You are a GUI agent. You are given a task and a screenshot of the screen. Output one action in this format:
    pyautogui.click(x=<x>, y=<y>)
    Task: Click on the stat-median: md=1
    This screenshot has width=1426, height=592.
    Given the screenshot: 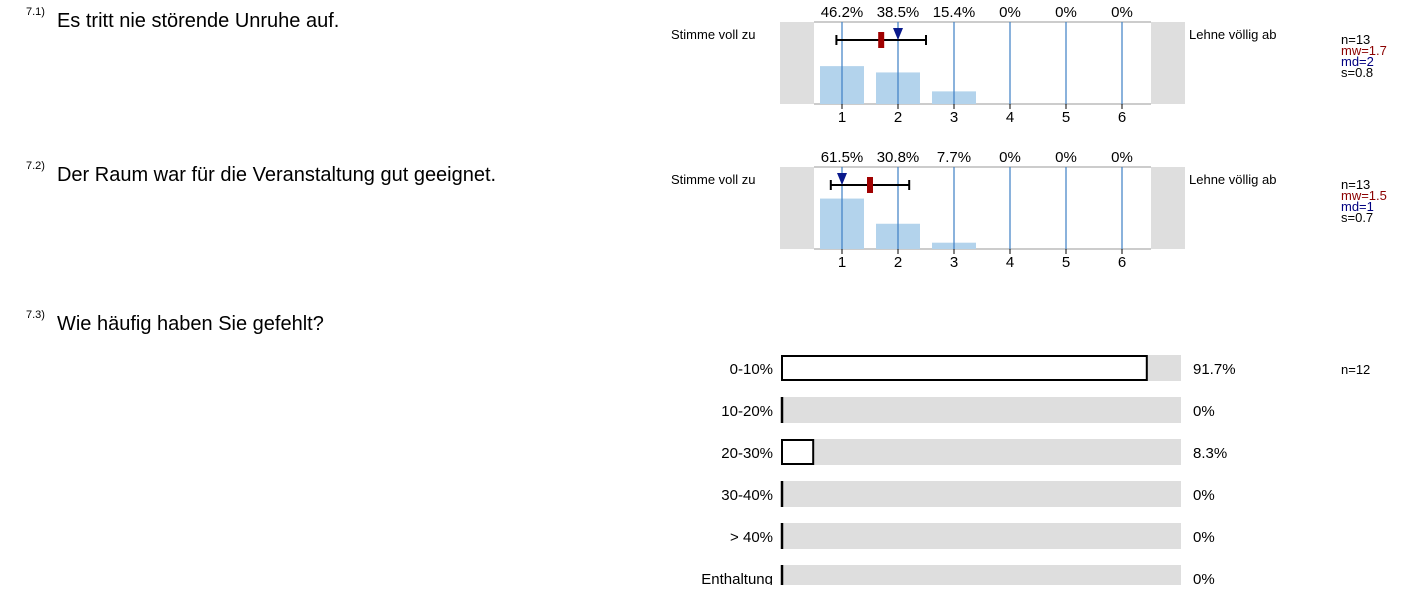 What is the action you would take?
    pyautogui.click(x=1357, y=206)
    